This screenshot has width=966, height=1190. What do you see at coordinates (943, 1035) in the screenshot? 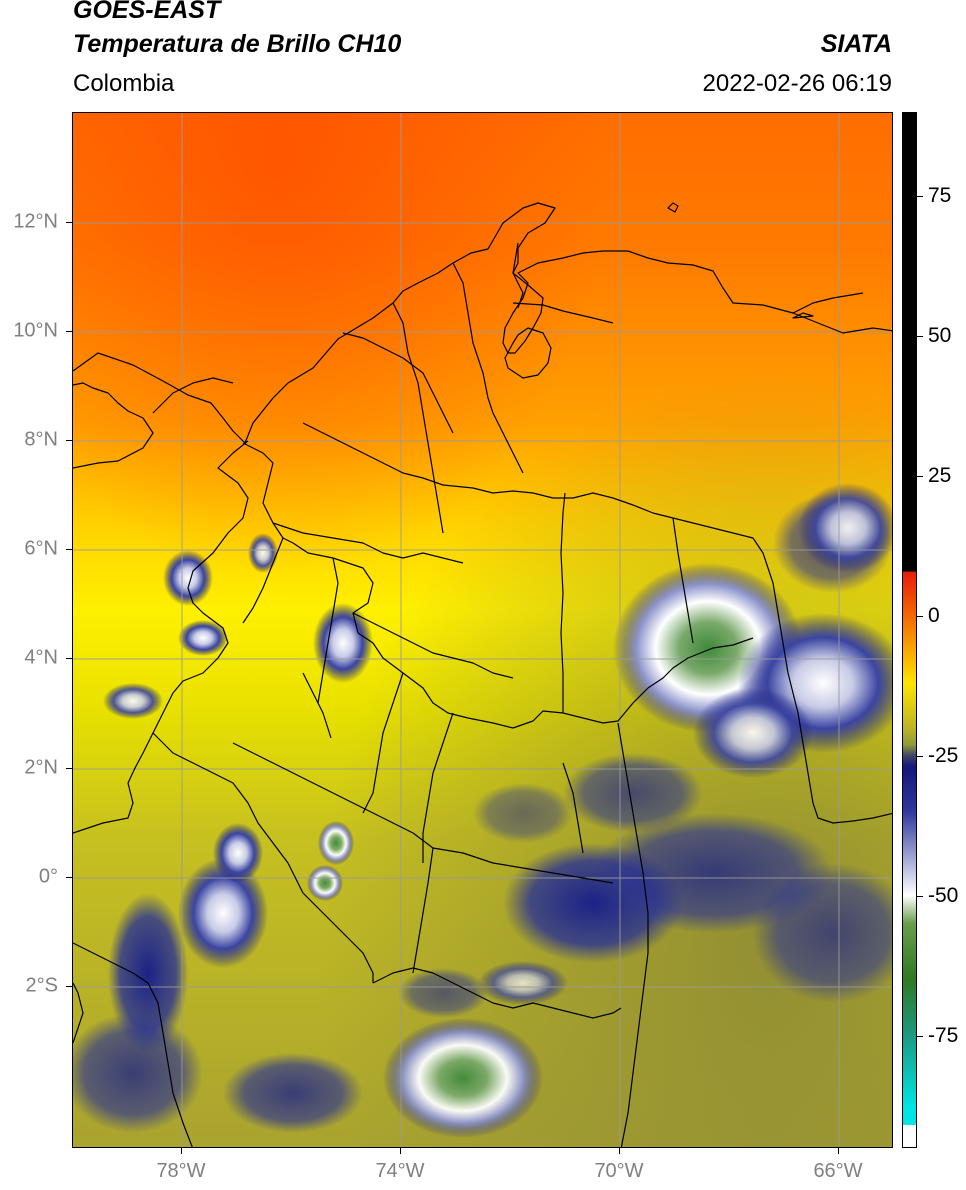
I see `colorbar-tick-label: -75` at bounding box center [943, 1035].